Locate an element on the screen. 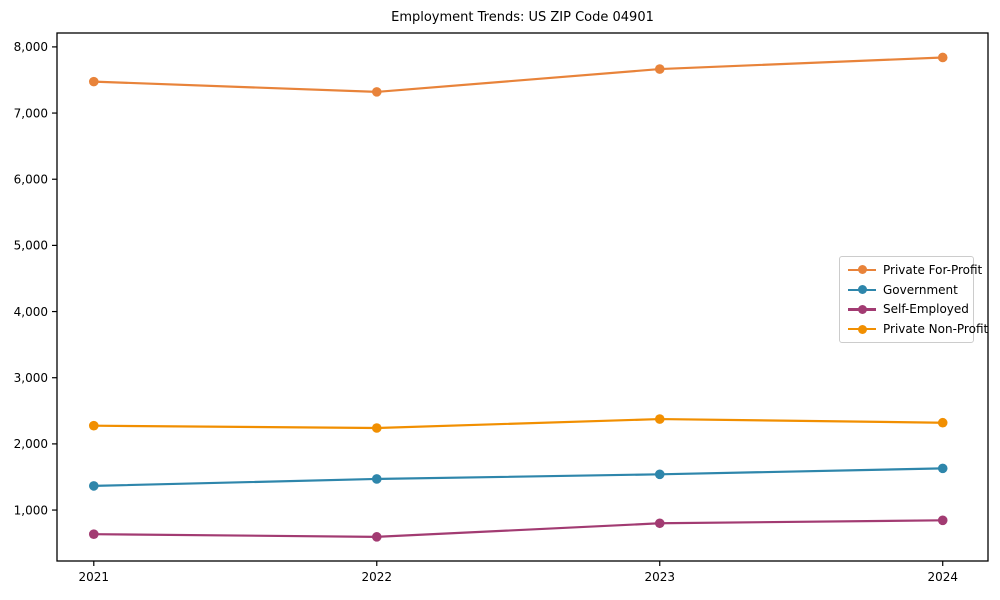 The image size is (1000, 600). y-tick-label: 6,000 is located at coordinates (31, 179).